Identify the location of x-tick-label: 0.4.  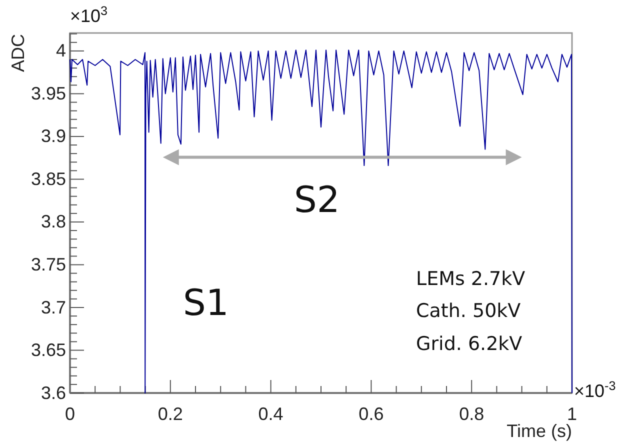
(271, 414).